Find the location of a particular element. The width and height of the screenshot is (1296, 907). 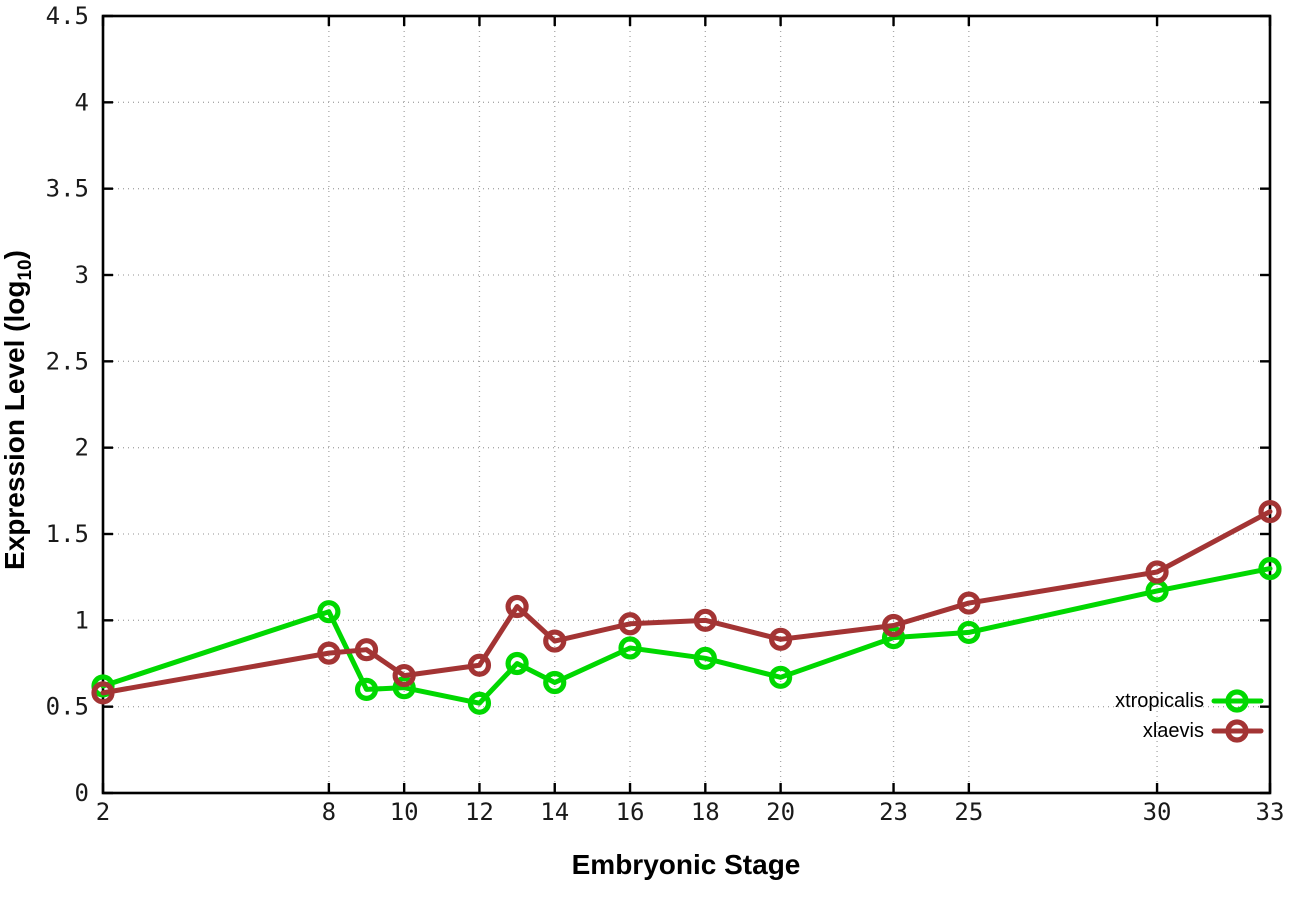

x-tick-label: 30 is located at coordinates (1157, 812).